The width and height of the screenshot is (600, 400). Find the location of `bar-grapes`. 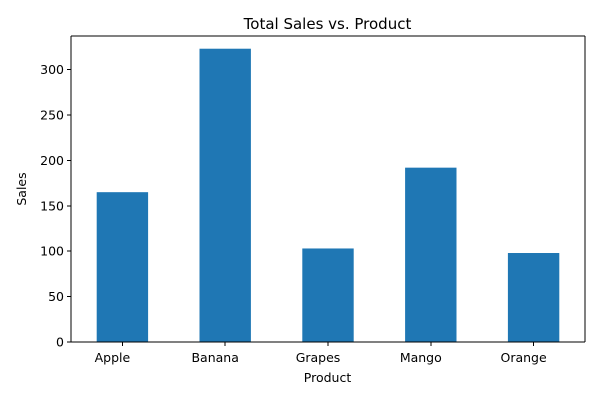

bar-grapes is located at coordinates (328, 295).